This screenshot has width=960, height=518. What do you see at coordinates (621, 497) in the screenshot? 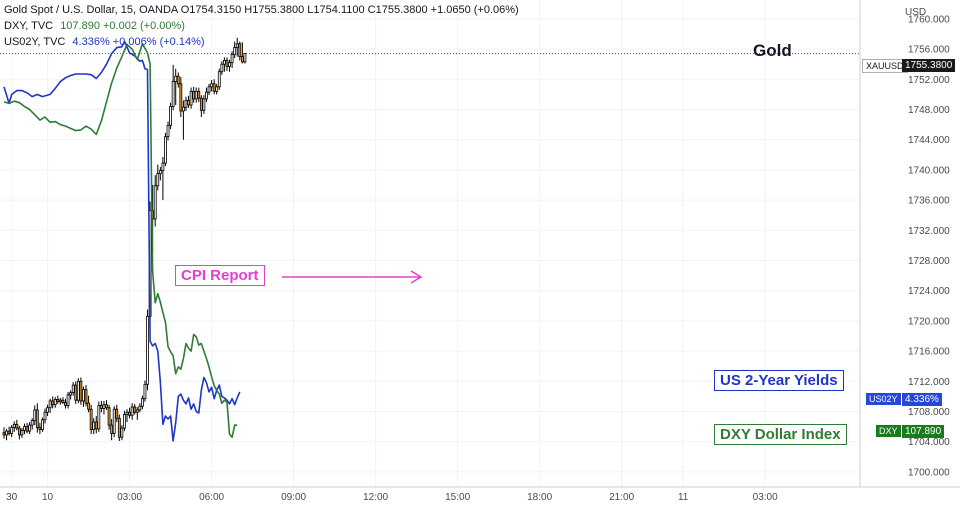
I see `time-tick-label: 21:00` at bounding box center [621, 497].